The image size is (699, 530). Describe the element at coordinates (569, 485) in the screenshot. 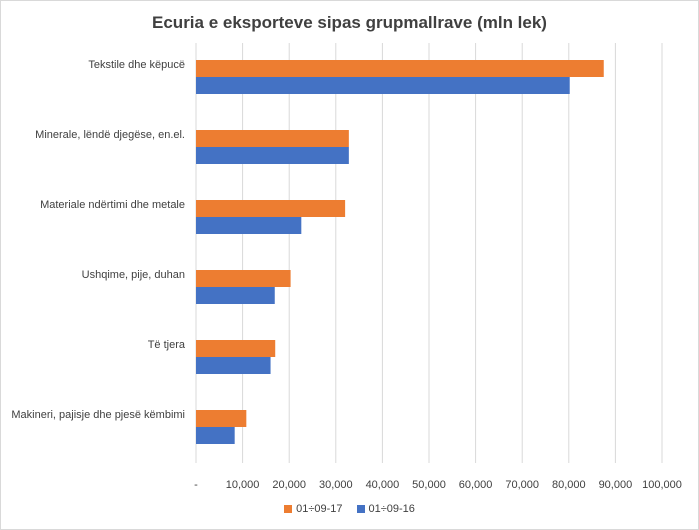

I see `x-tick-label: 80,000` at that location.